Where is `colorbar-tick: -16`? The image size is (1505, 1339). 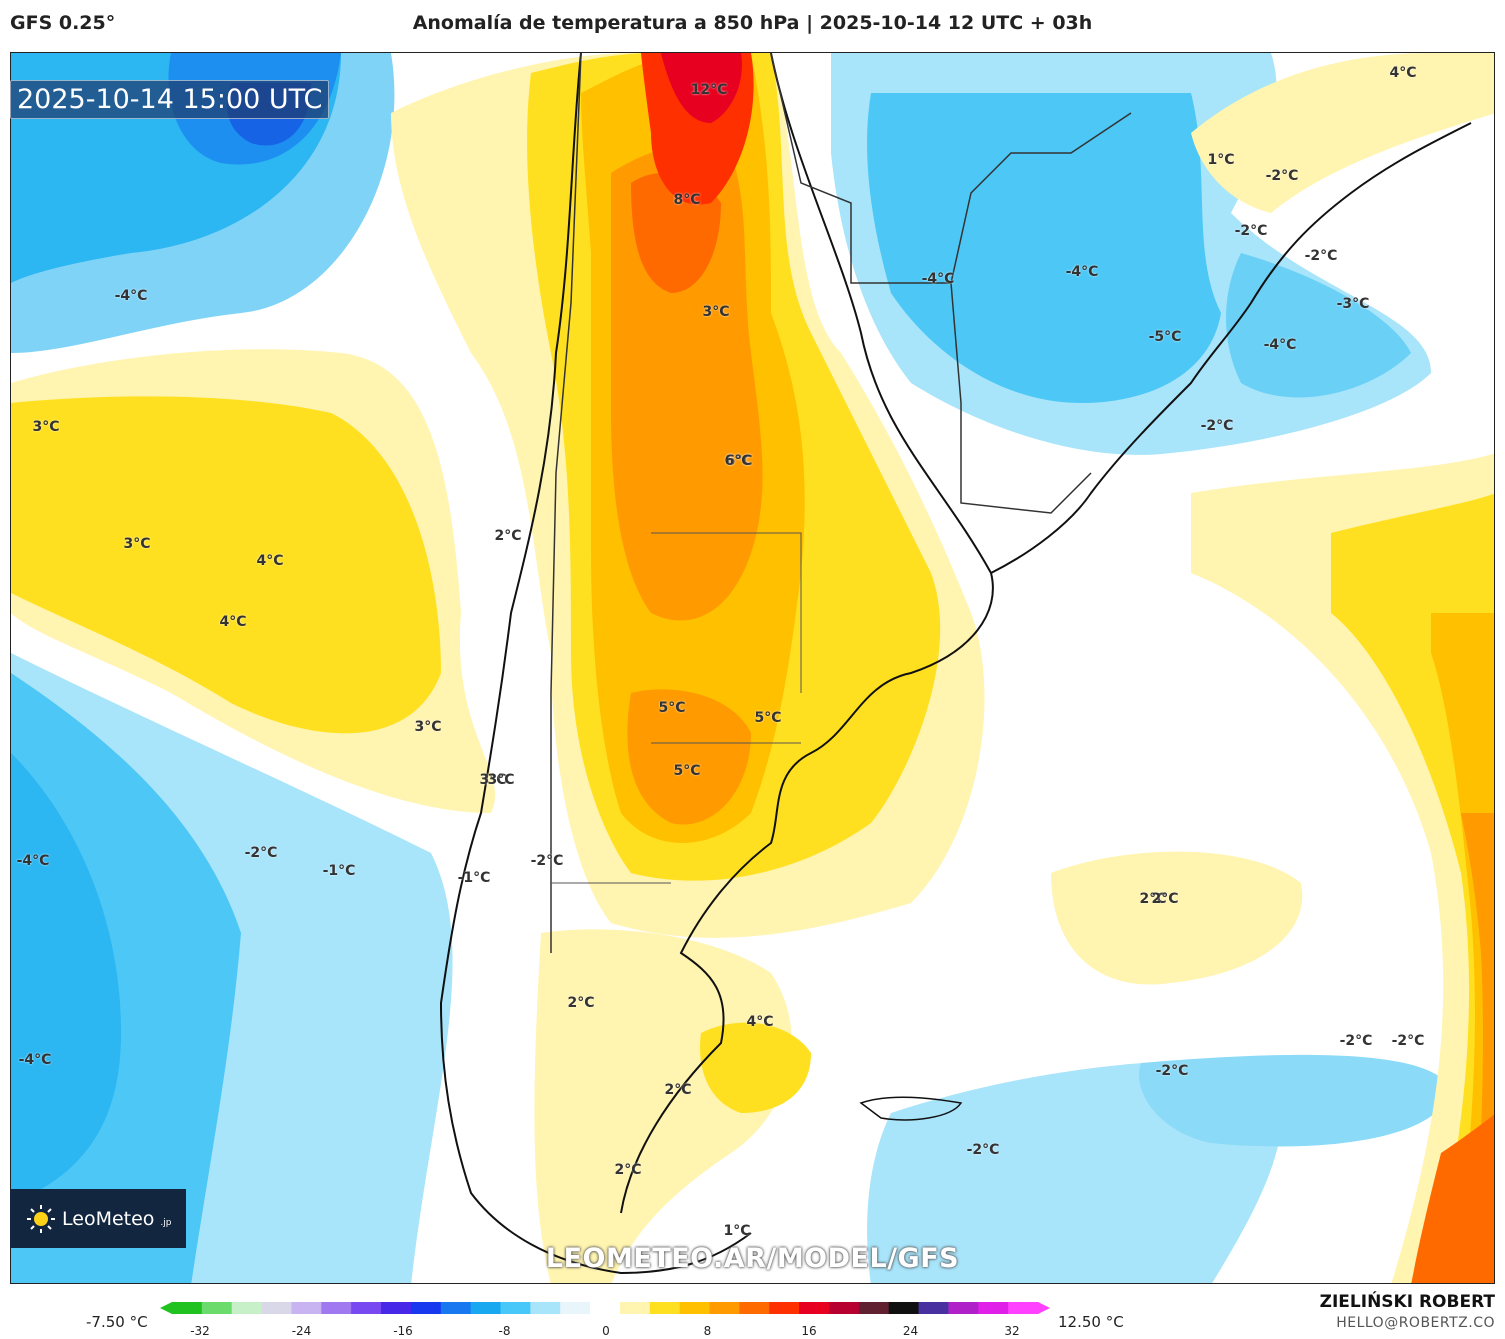
colorbar-tick: -16 is located at coordinates (403, 1331).